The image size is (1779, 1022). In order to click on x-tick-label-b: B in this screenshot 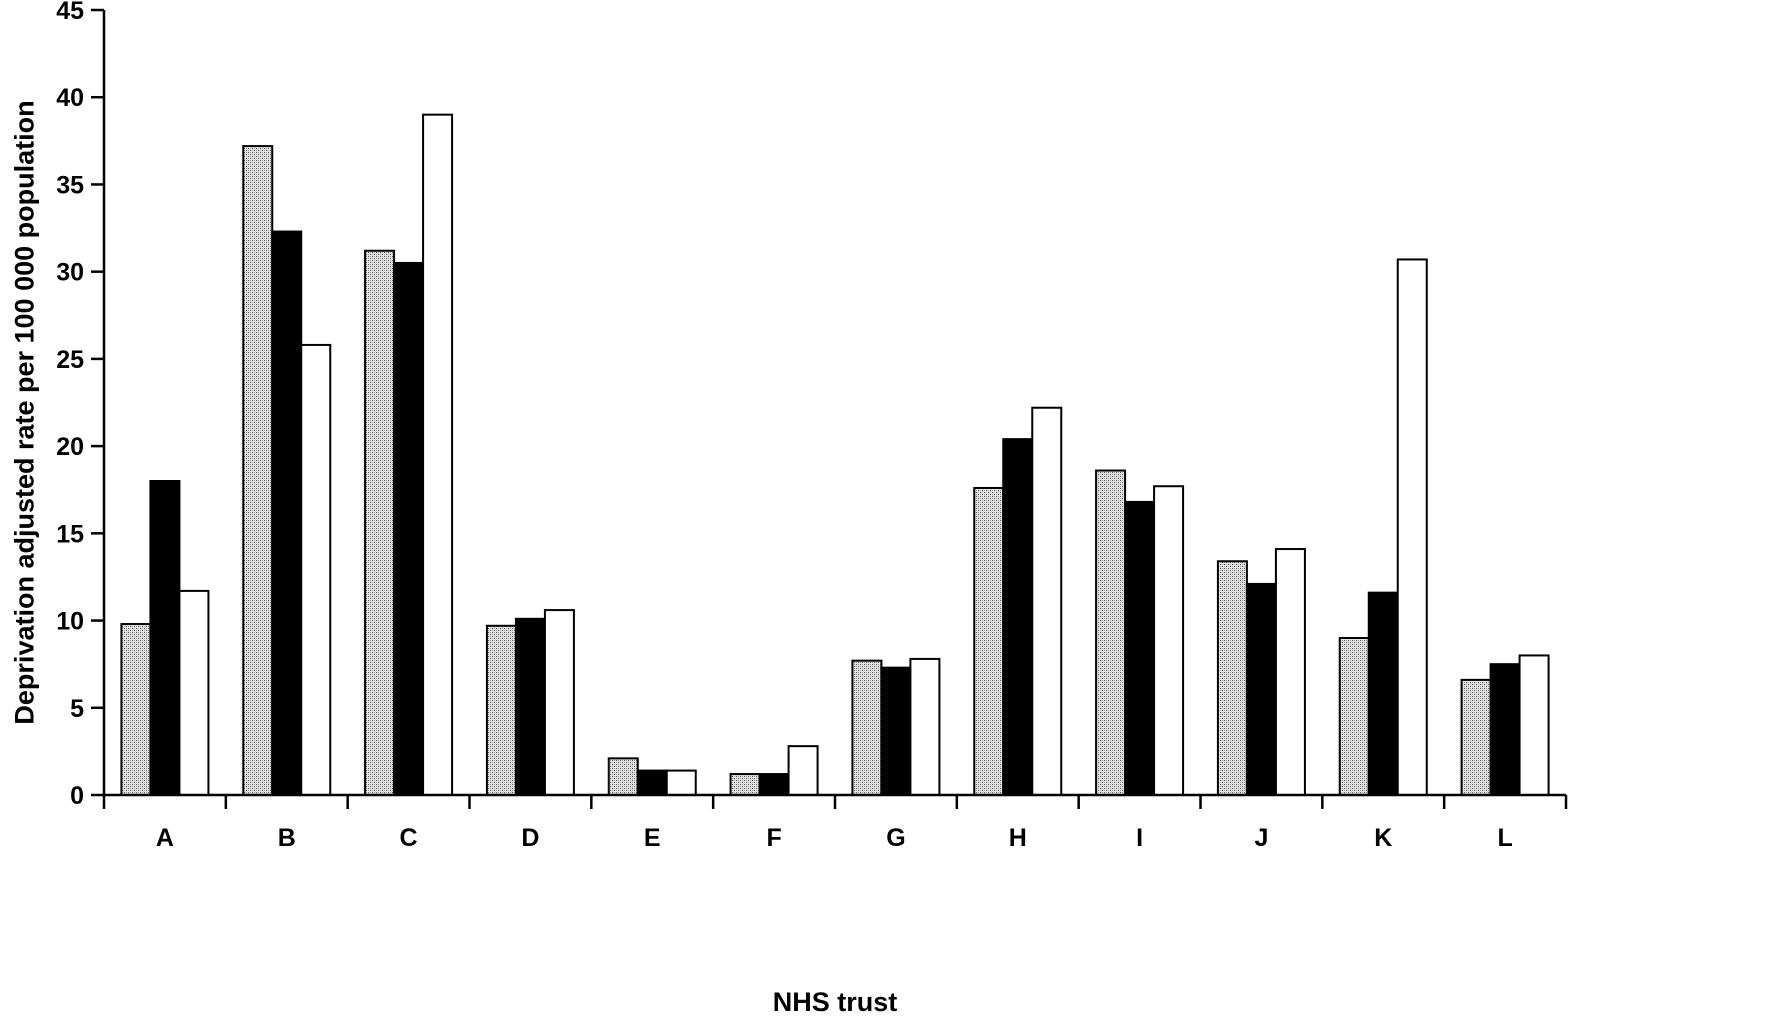, I will do `click(287, 838)`.